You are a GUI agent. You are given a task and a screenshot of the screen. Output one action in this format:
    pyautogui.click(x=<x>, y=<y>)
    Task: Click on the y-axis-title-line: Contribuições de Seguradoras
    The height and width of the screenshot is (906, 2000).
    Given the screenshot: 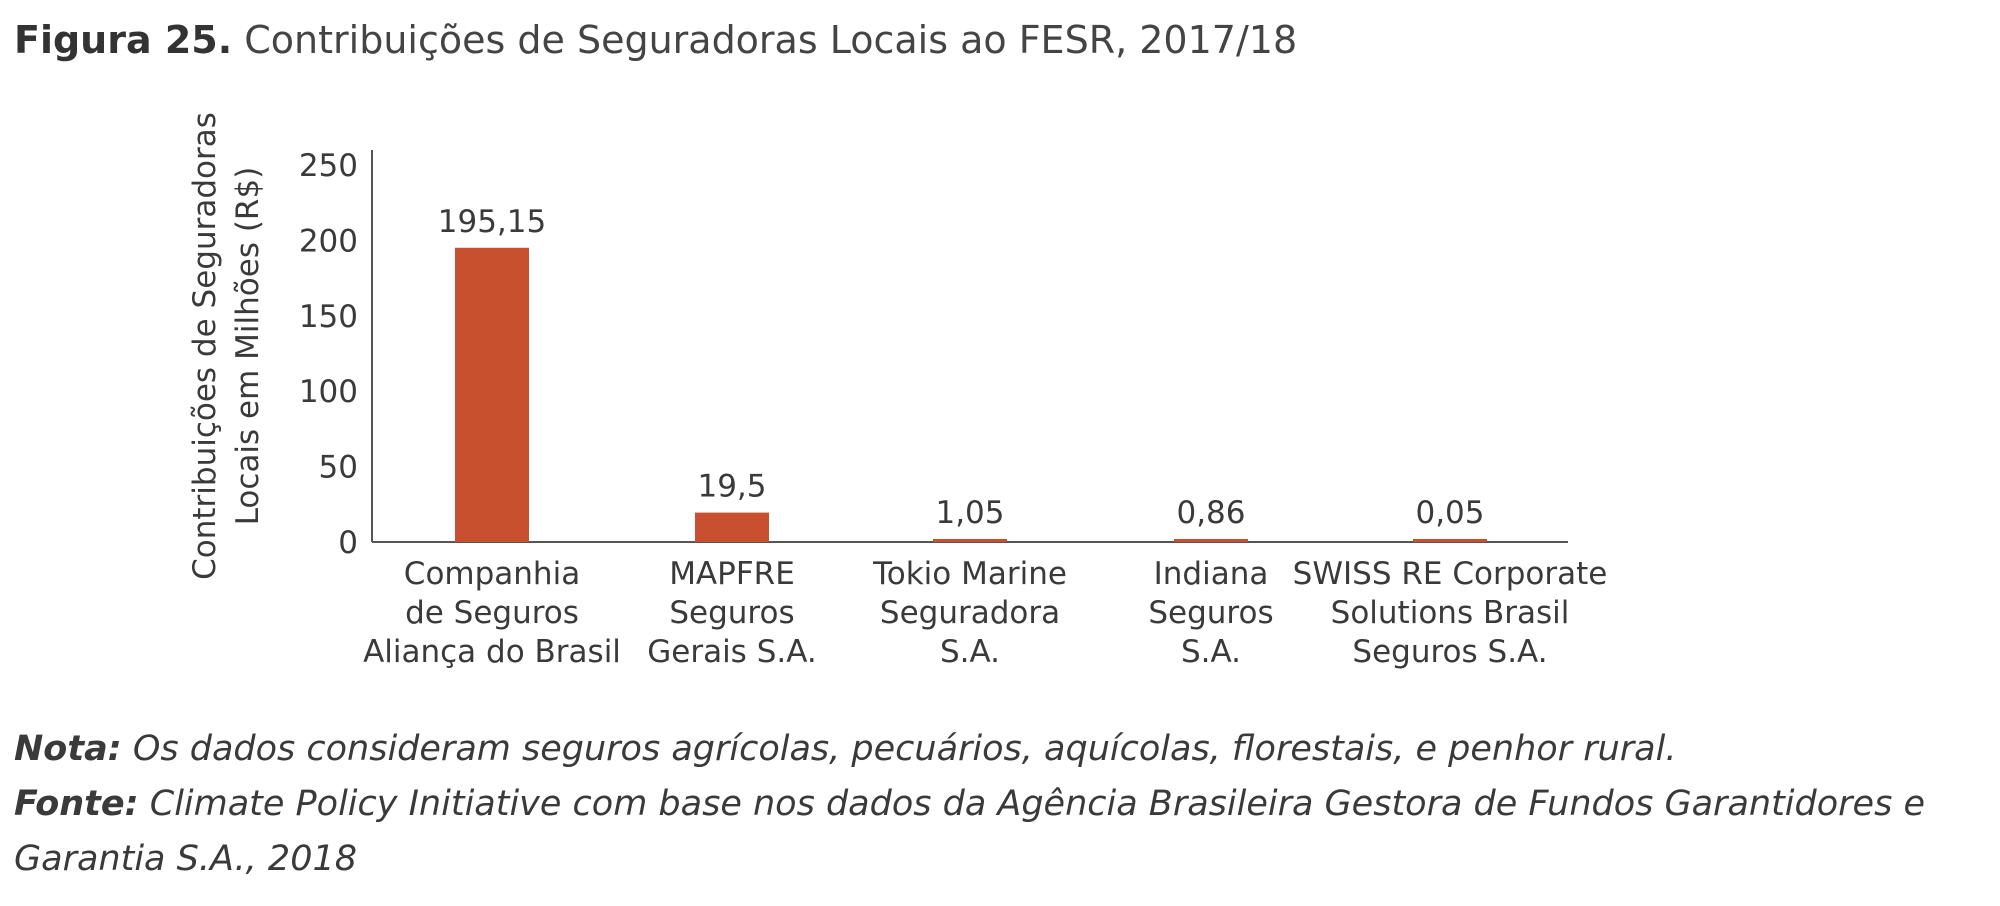 What is the action you would take?
    pyautogui.click(x=205, y=346)
    